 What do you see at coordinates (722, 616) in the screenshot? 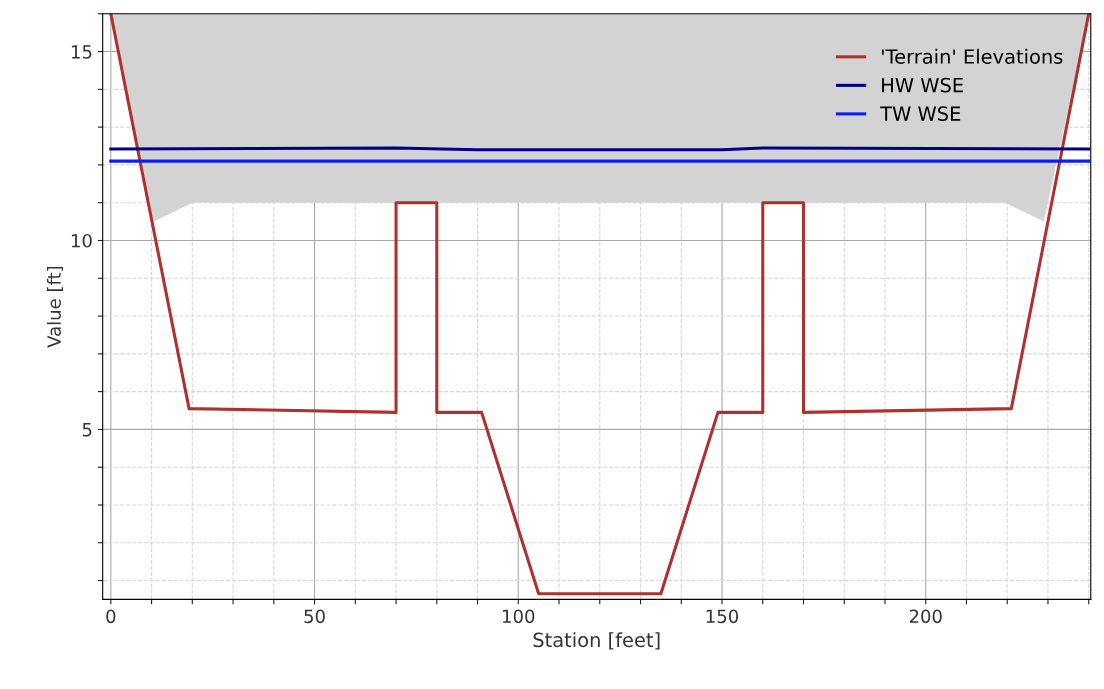
I see `x-tick-label: 150` at bounding box center [722, 616].